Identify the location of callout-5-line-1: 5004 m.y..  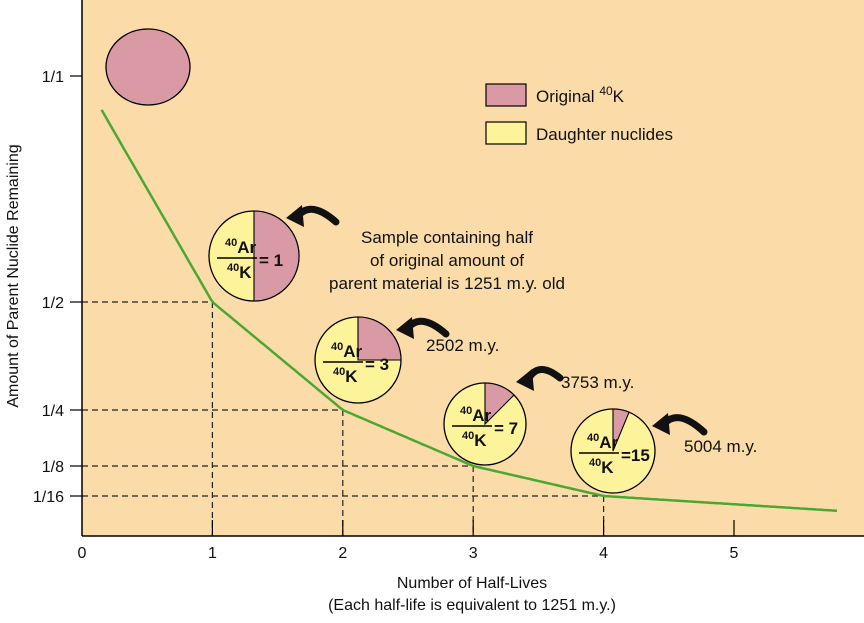
(720, 446).